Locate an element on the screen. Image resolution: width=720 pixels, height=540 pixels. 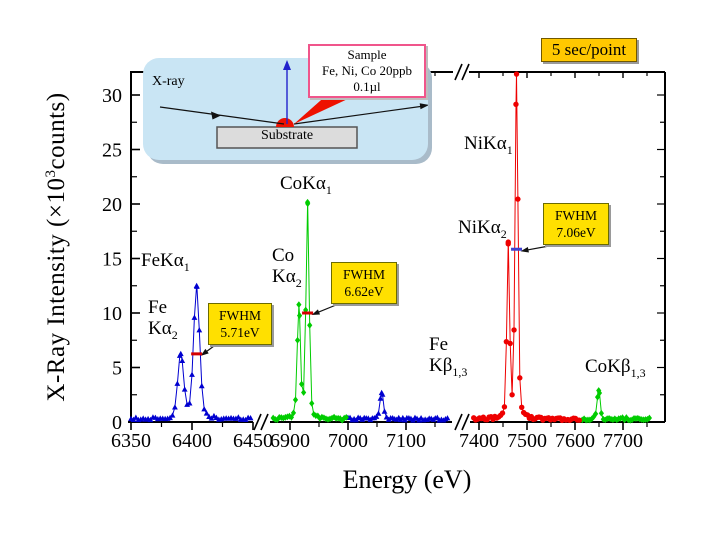
svg-text: 7500 is located at coordinates (527, 441).